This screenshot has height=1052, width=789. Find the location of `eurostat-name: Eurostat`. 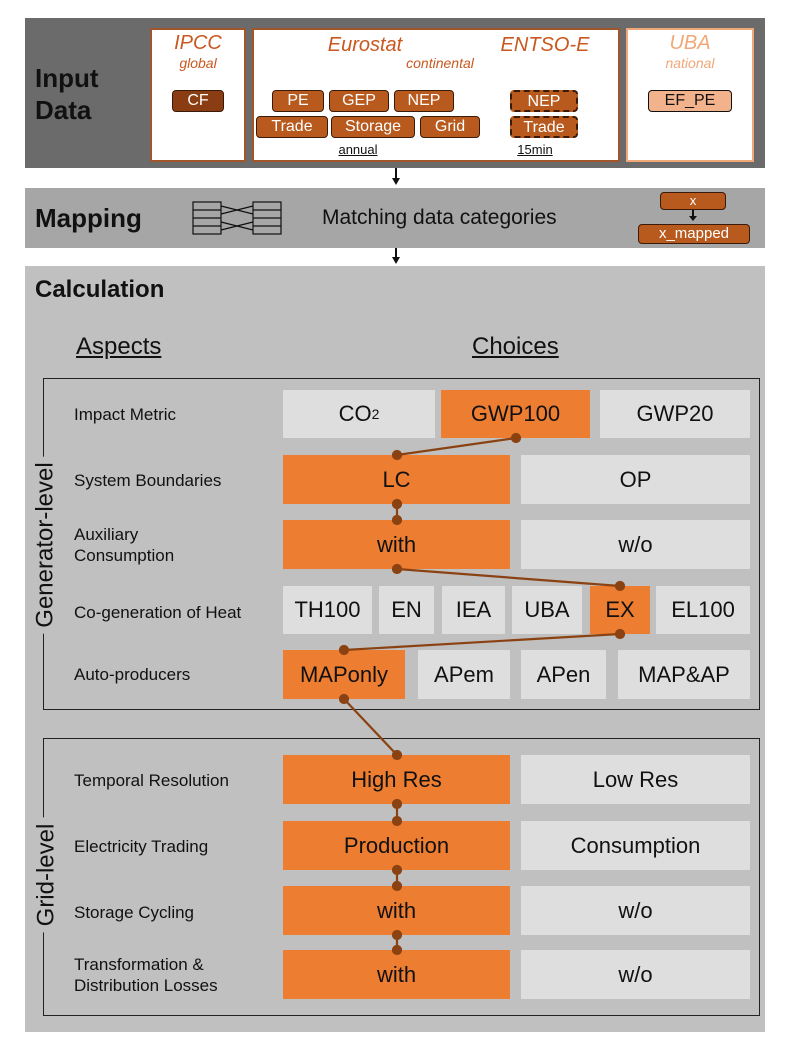

eurostat-name: Eurostat is located at coordinates (365, 45).